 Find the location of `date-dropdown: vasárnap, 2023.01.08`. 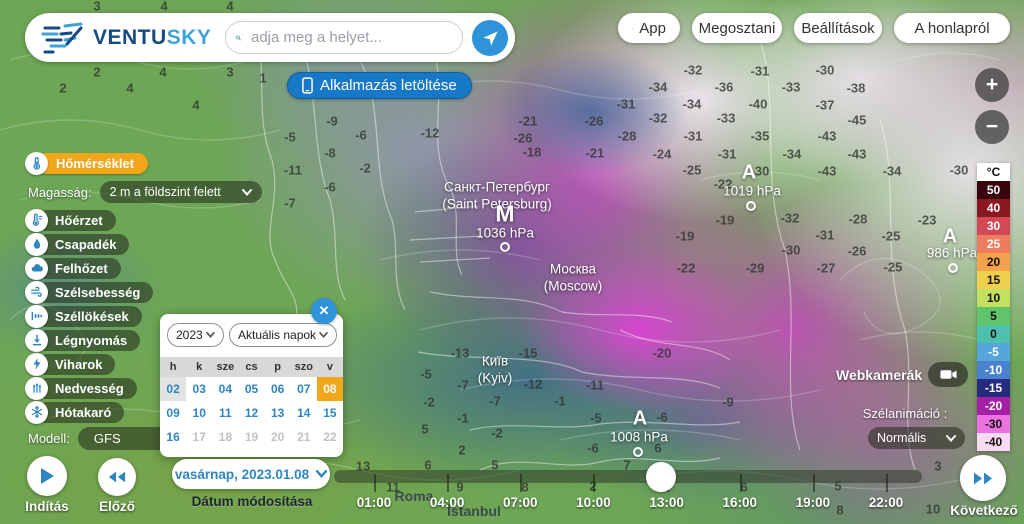

date-dropdown: vasárnap, 2023.01.08 is located at coordinates (251, 474).